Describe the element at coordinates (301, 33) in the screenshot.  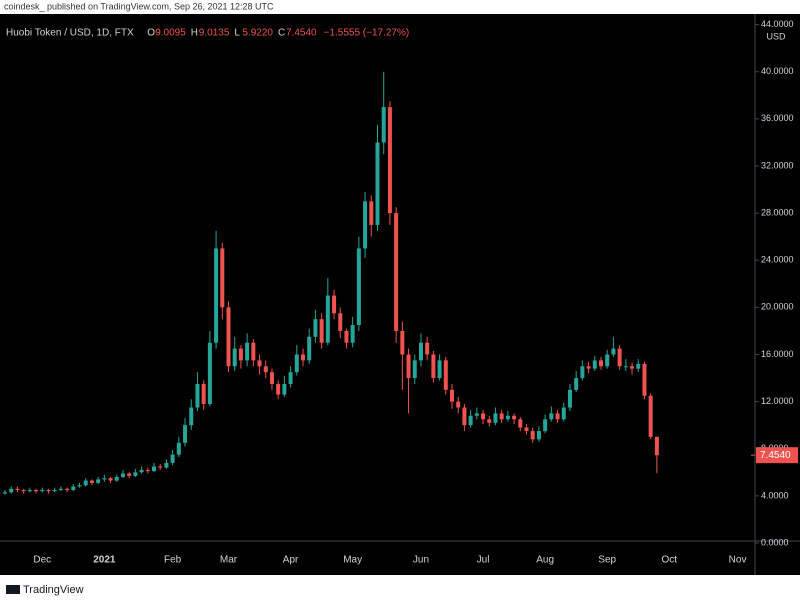
I see `ohlc-value: 7.4540` at that location.